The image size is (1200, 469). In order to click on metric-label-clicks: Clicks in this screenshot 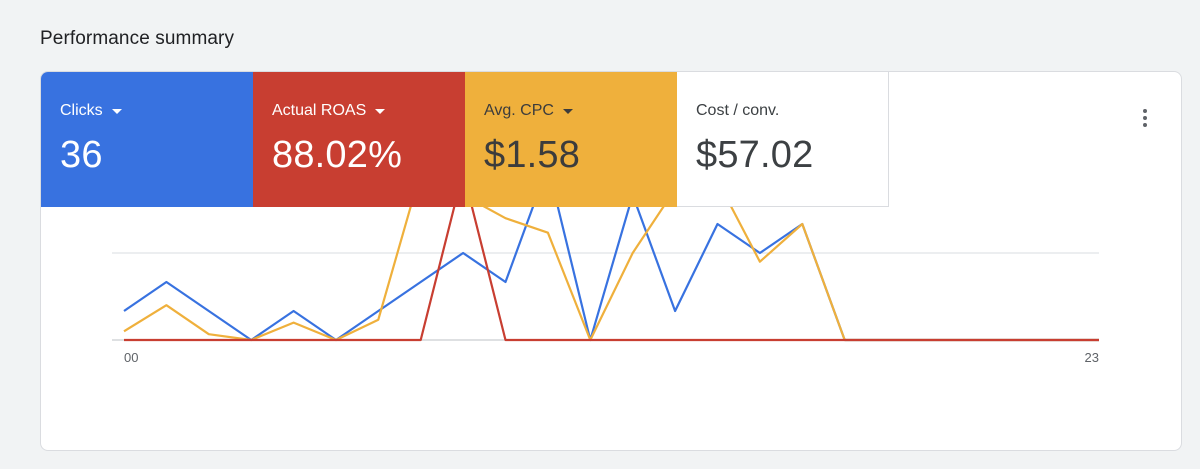, I will do `click(91, 111)`.